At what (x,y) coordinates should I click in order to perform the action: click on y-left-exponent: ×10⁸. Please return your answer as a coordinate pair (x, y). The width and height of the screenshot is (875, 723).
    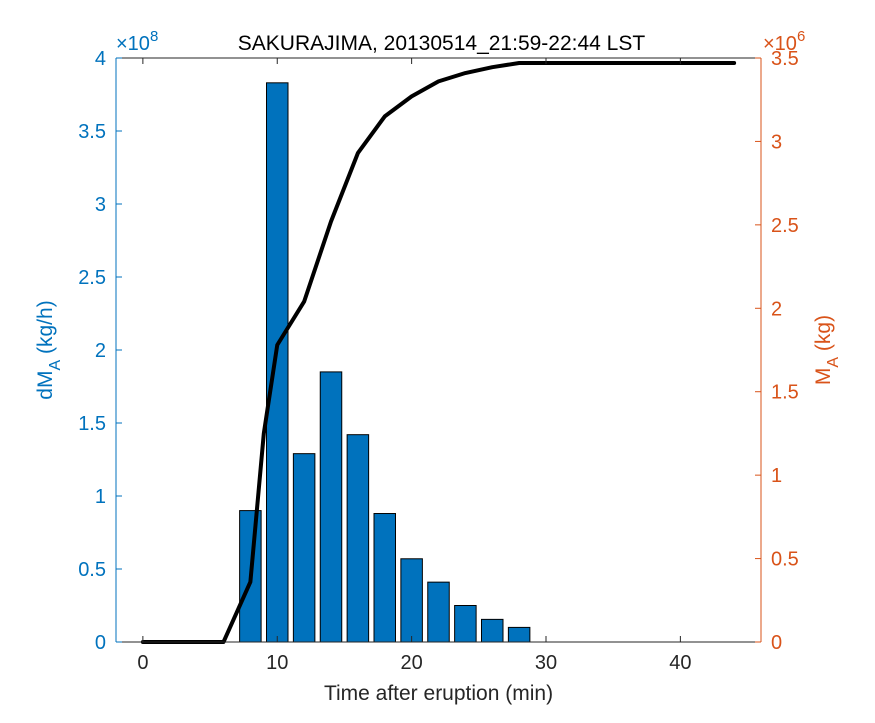
    Looking at the image, I should click on (137, 41).